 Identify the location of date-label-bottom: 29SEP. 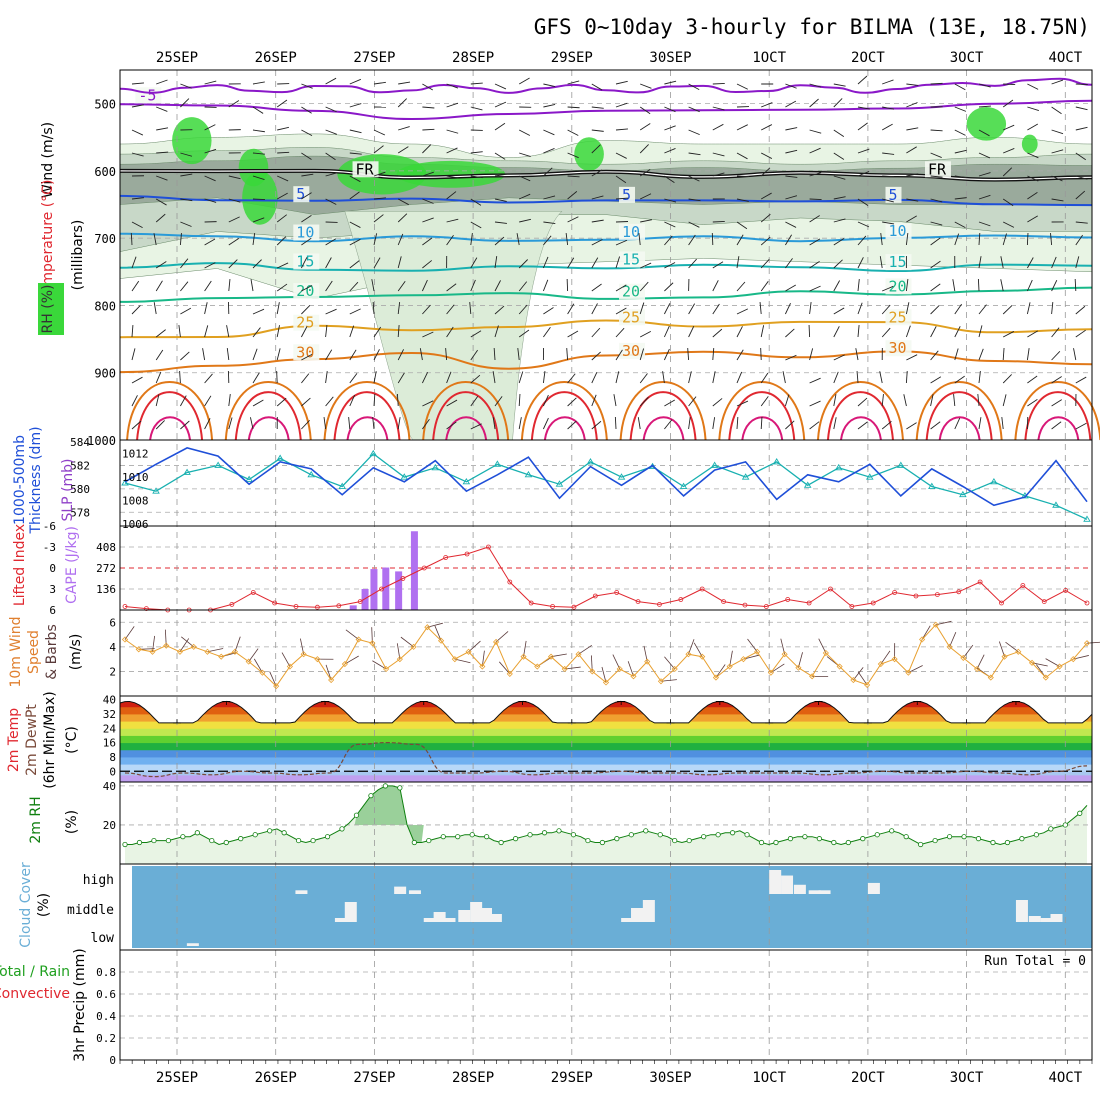
(572, 1078).